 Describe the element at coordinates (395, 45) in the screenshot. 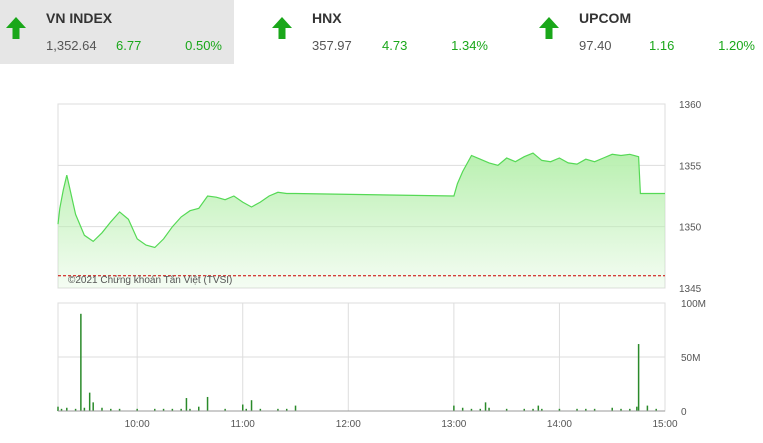

I see `ticker-change: 4.73` at that location.